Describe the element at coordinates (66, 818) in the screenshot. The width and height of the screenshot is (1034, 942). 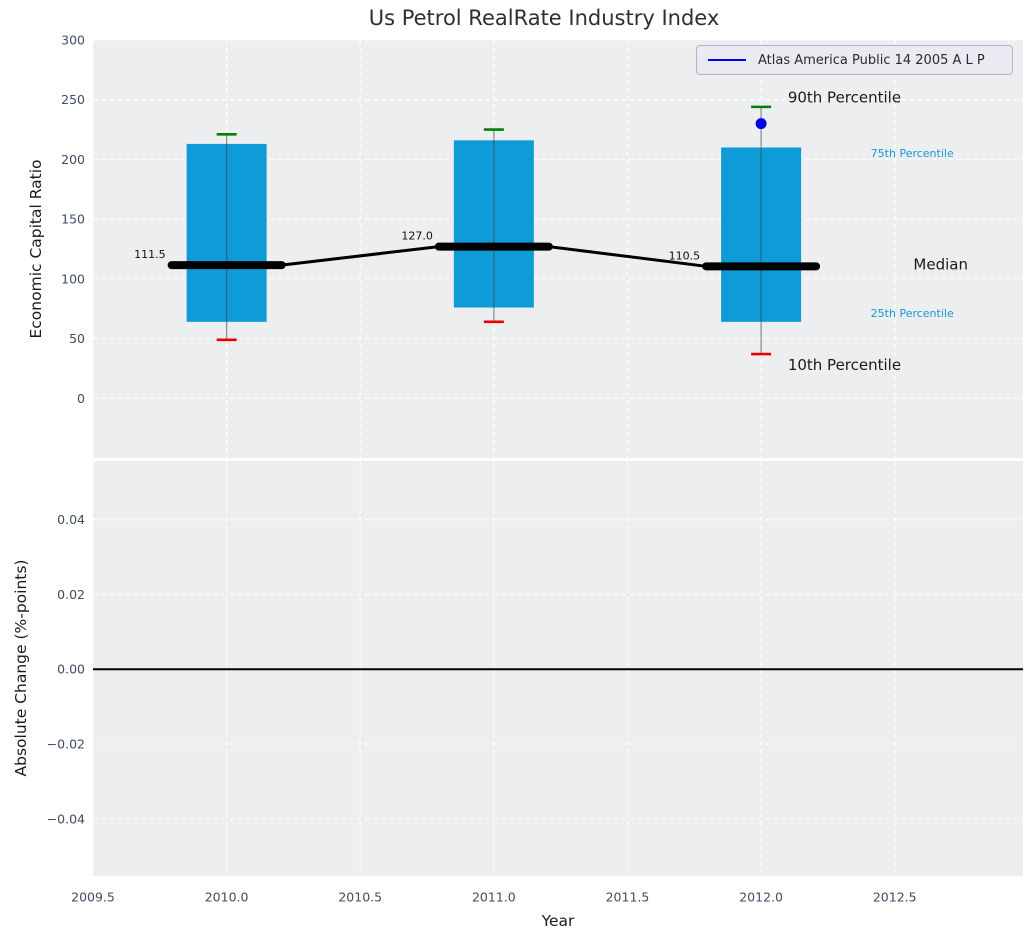
I see `y-tick-label-bottom: −0.04` at that location.